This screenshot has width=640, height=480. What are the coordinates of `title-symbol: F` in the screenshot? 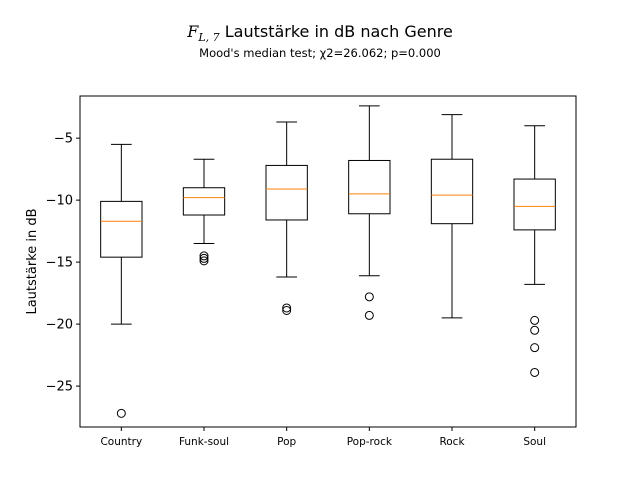 It's located at (193, 31).